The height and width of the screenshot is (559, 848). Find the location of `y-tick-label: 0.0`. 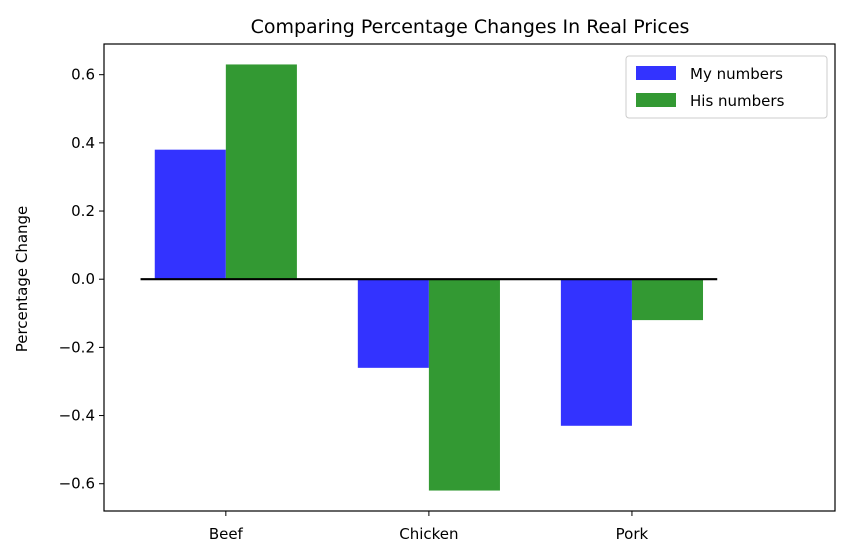

y-tick-label: 0.0 is located at coordinates (83, 279).